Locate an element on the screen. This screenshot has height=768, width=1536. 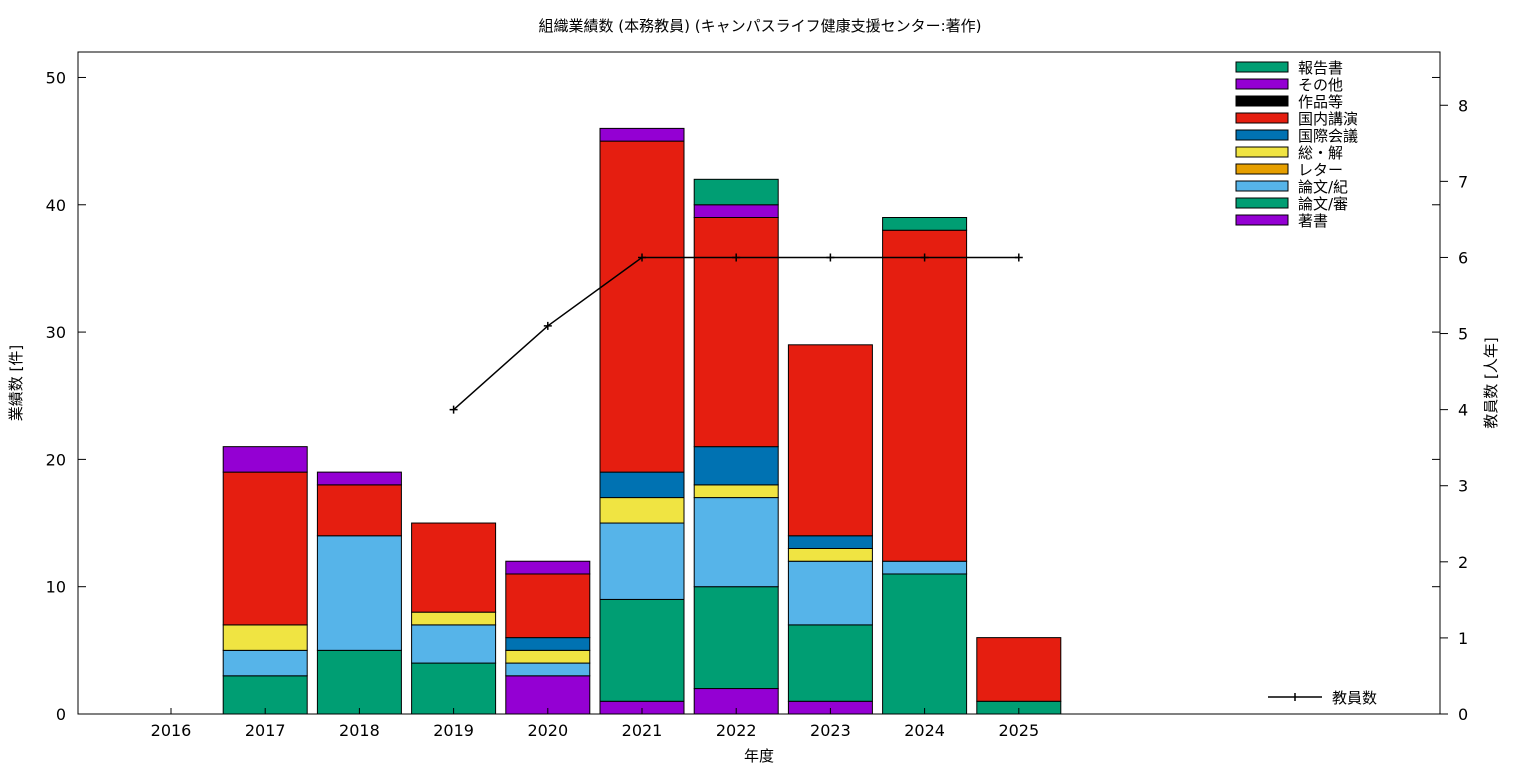
legend-label: 総・解 is located at coordinates (1320, 153).